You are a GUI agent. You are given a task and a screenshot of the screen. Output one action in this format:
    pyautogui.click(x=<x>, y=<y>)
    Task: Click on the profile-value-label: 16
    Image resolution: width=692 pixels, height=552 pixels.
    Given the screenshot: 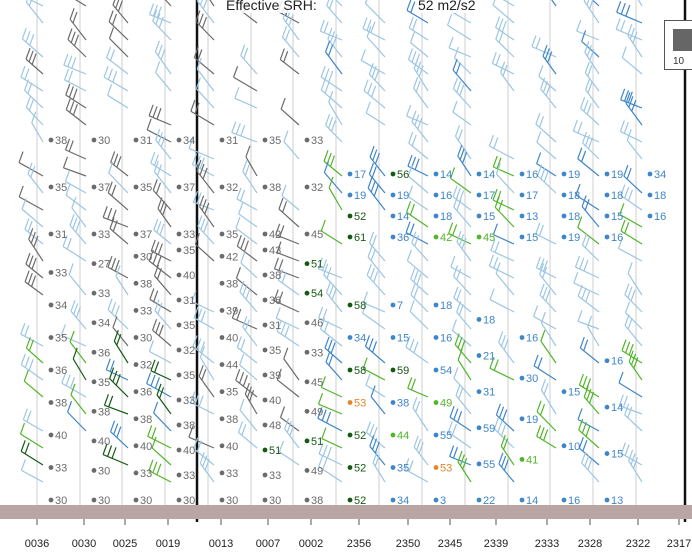 What is the action you would take?
    pyautogui.click(x=617, y=362)
    